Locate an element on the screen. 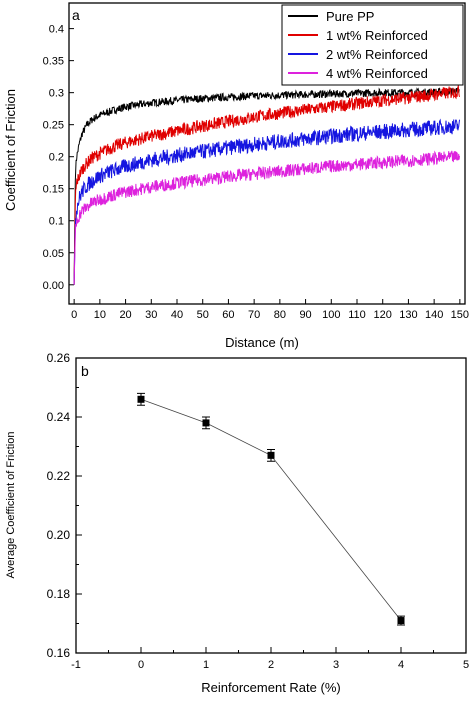  panel-b-x-tick-label: 4 is located at coordinates (401, 665).